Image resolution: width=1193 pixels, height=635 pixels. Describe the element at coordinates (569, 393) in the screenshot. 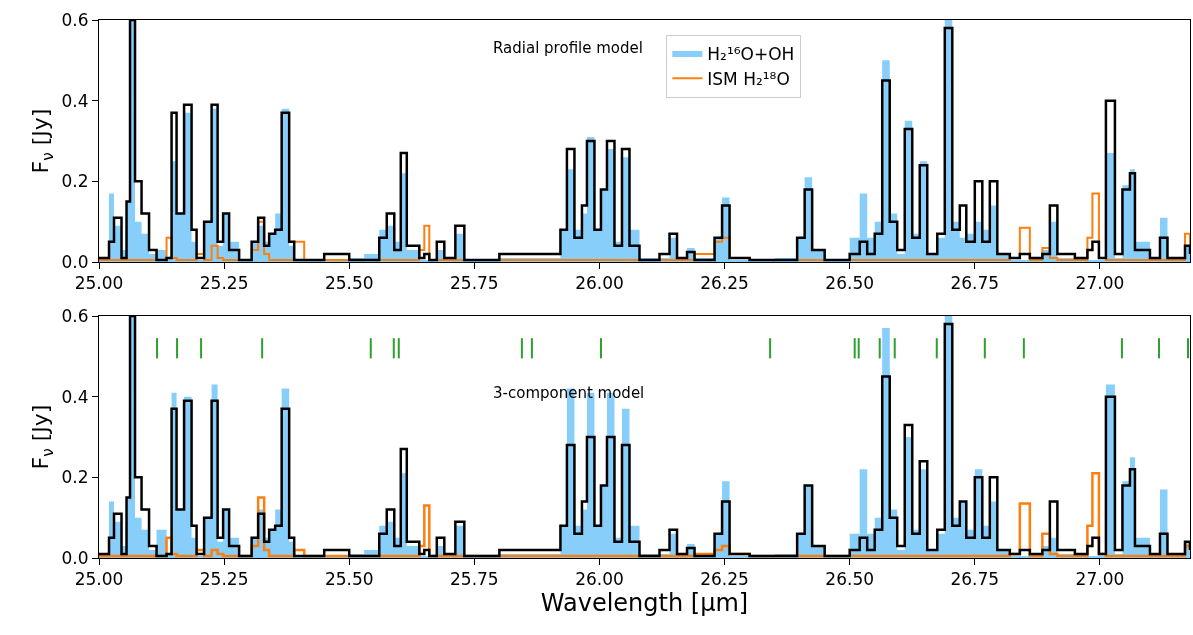

I see `annotation: 3-component model` at that location.